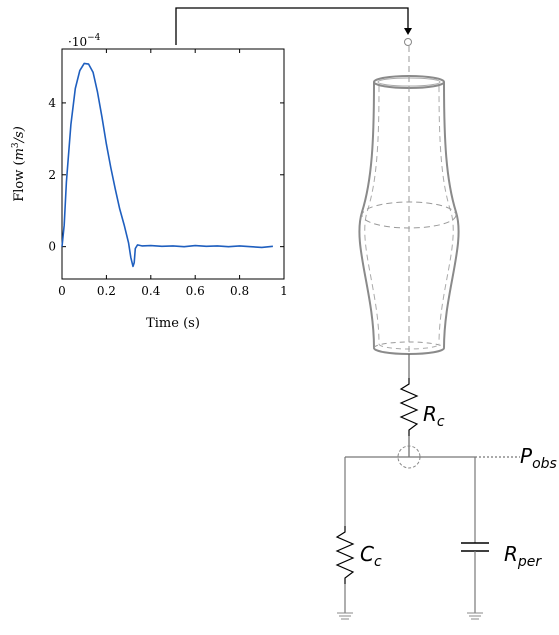 This screenshot has height=635, width=559. What do you see at coordinates (530, 562) in the screenshot?
I see `label-rper-sub: per` at bounding box center [530, 562].